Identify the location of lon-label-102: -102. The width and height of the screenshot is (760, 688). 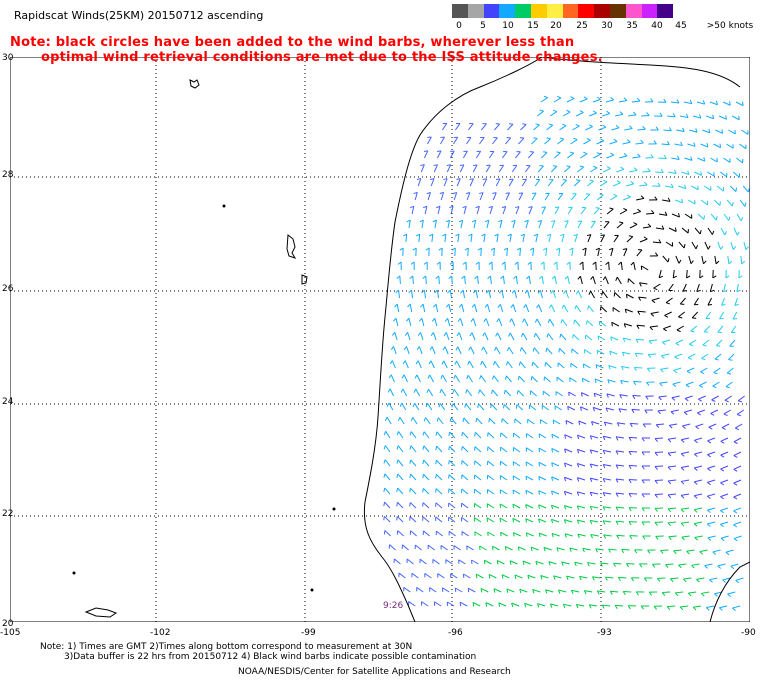
(160, 633).